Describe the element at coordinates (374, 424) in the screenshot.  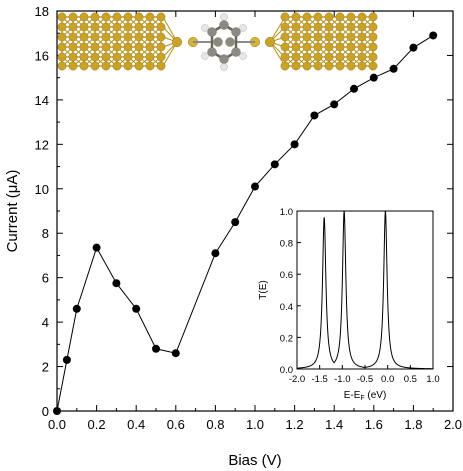
I see `main-x-tick-label: 1.6` at that location.